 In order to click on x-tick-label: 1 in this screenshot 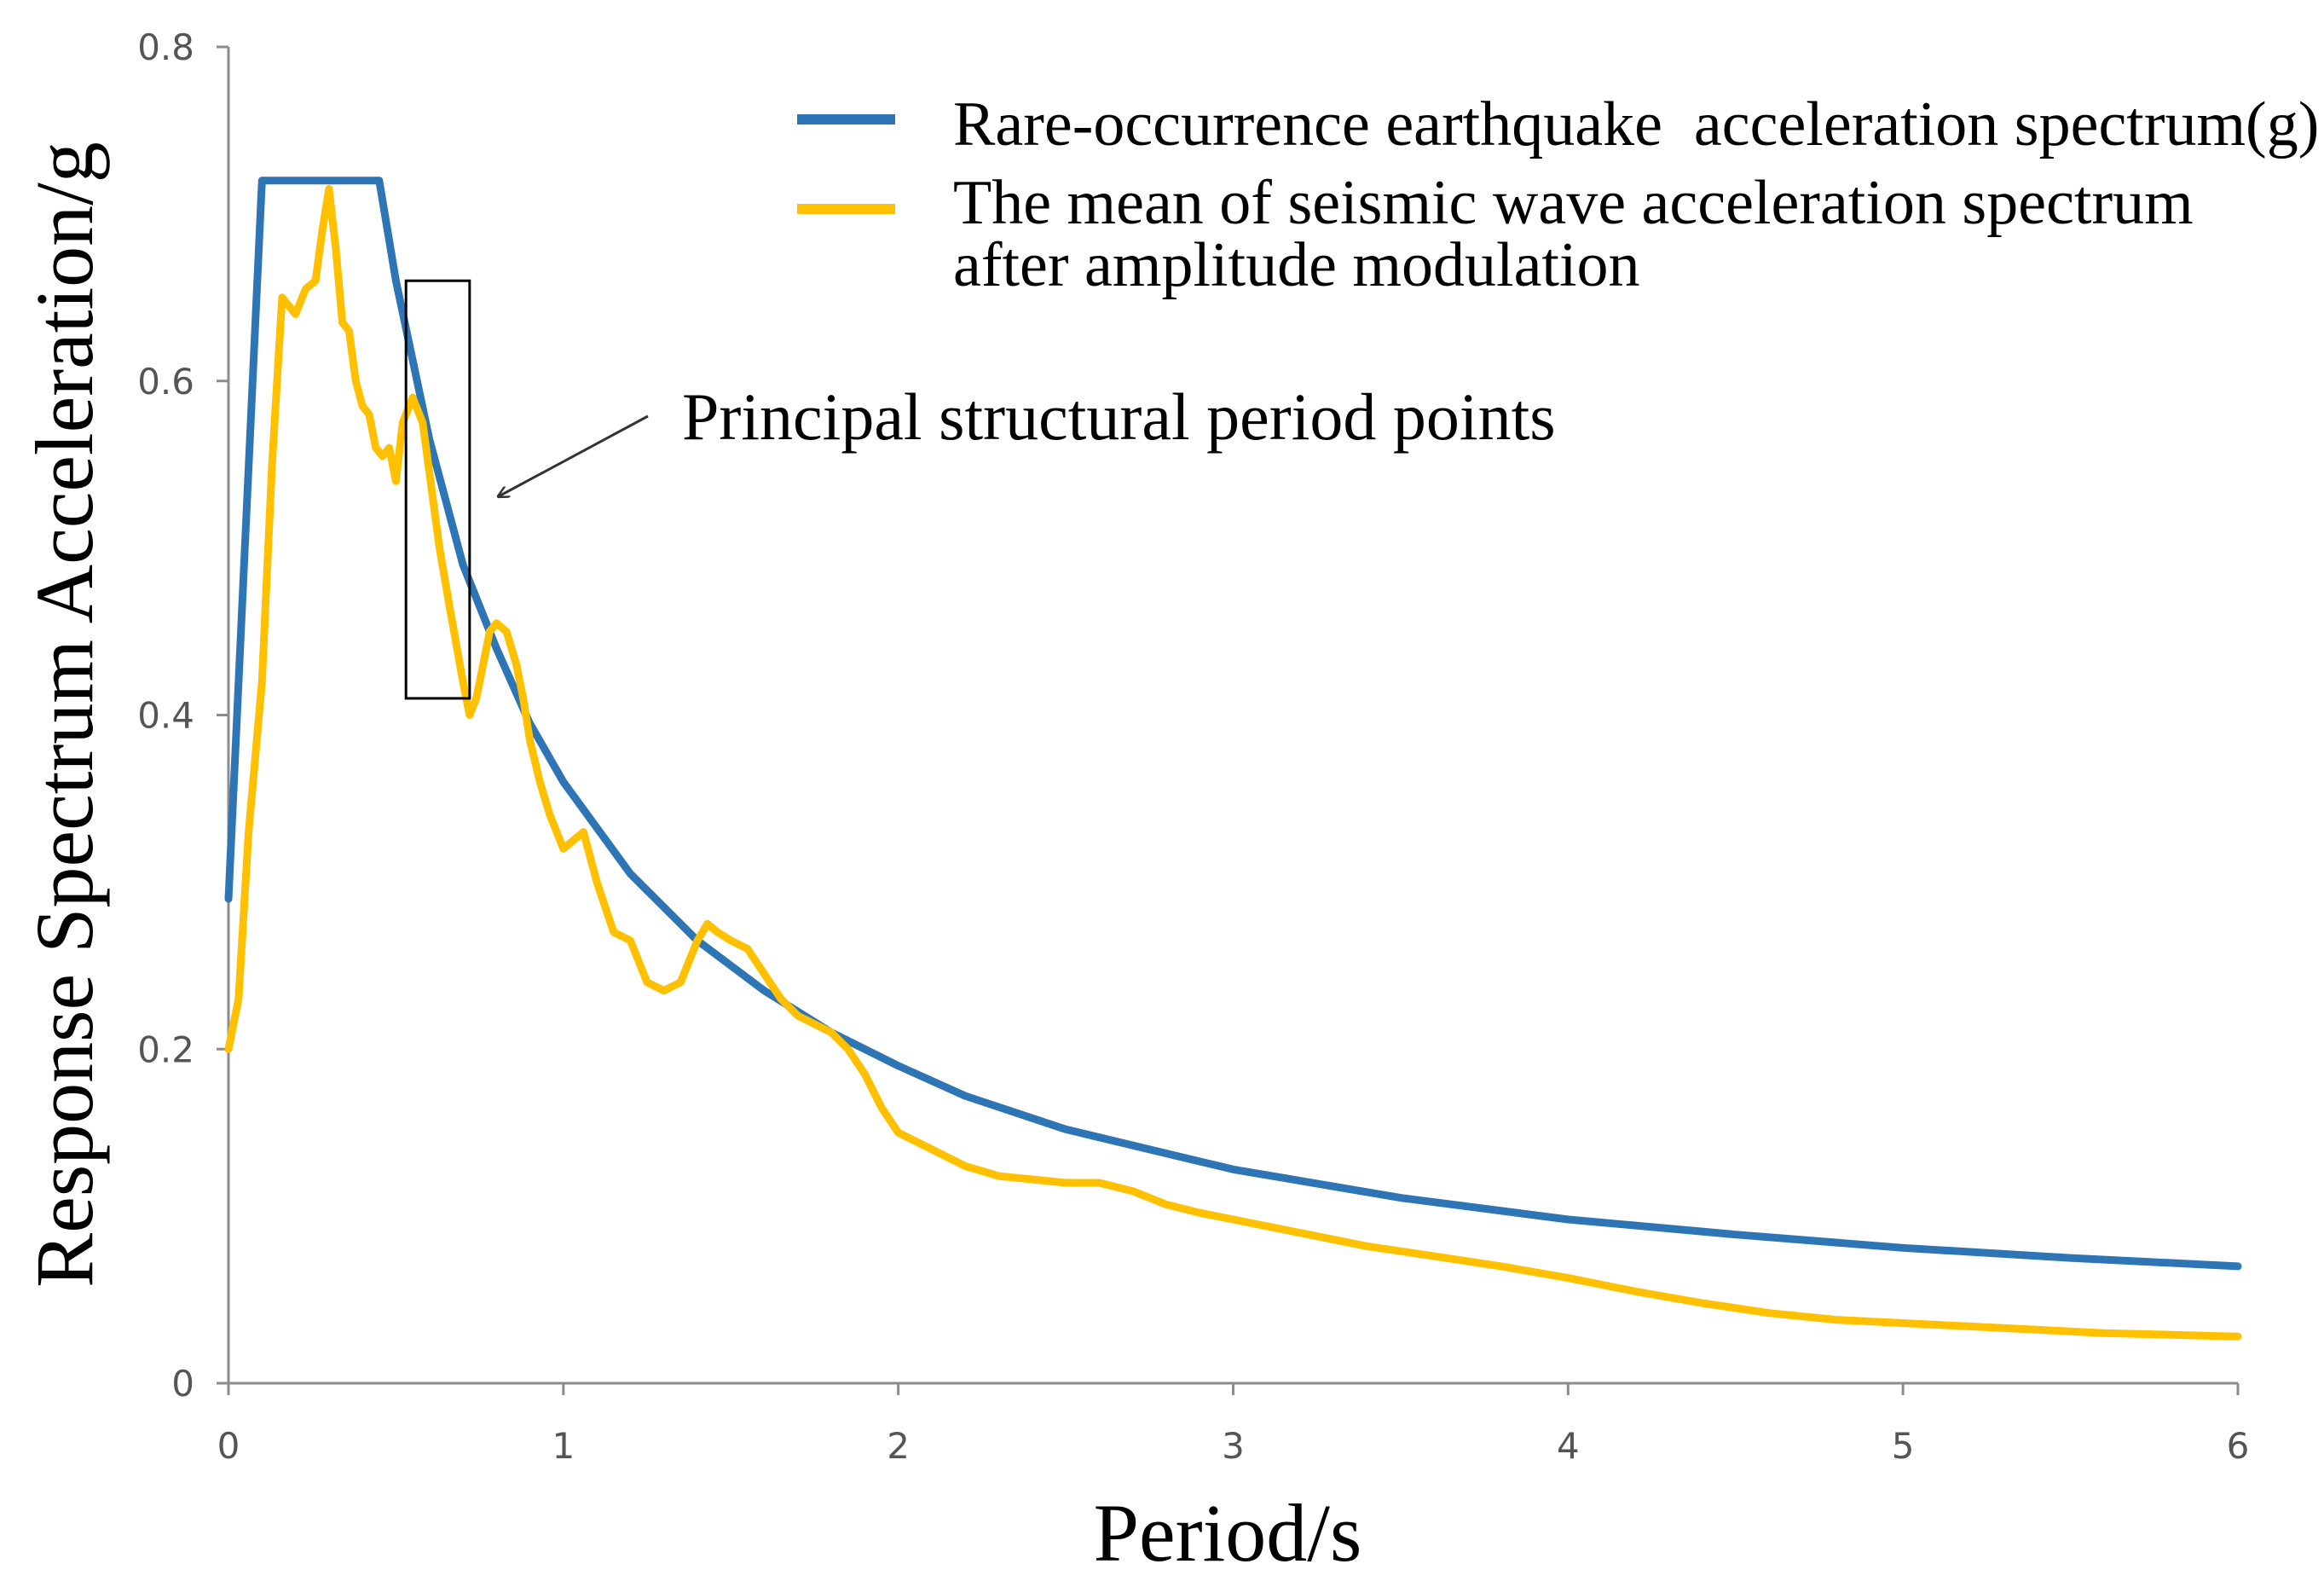, I will do `click(564, 1446)`.